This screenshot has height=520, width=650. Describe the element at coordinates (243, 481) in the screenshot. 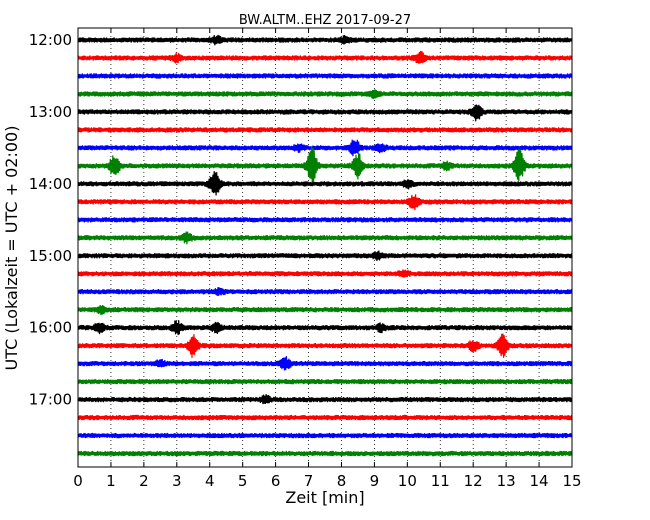

I see `x-tick-label: 5` at that location.